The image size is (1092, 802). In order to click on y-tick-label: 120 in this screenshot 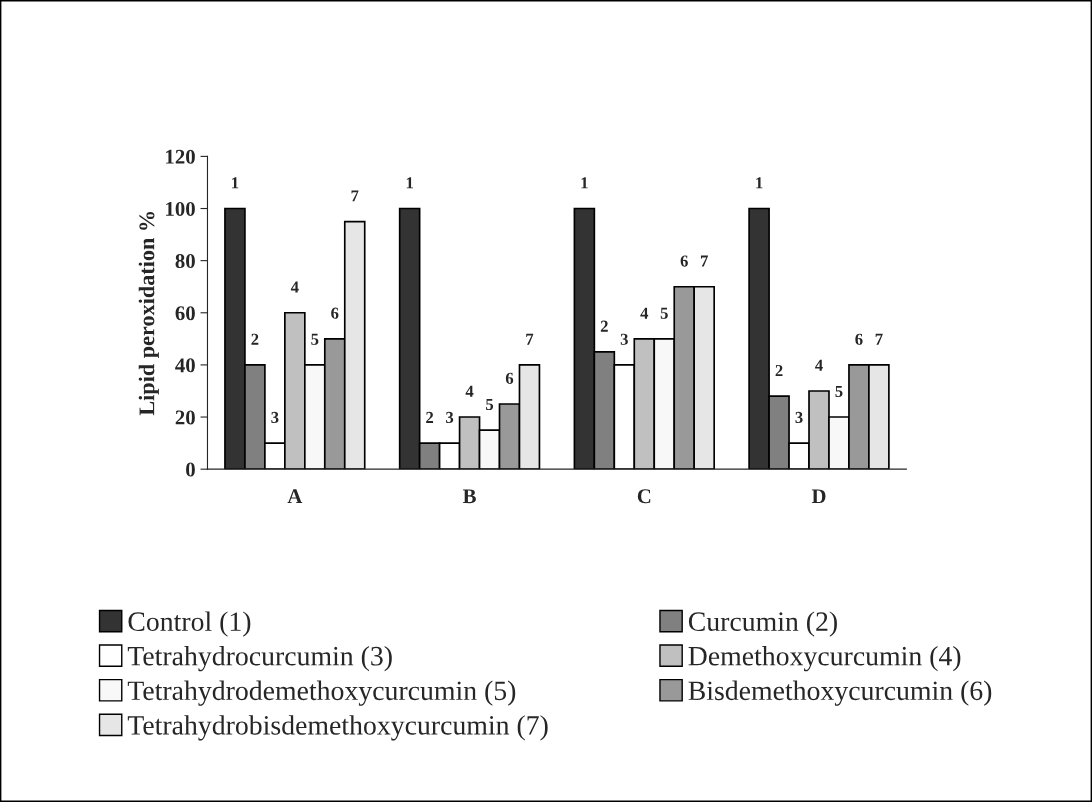, I will do `click(180, 156)`.